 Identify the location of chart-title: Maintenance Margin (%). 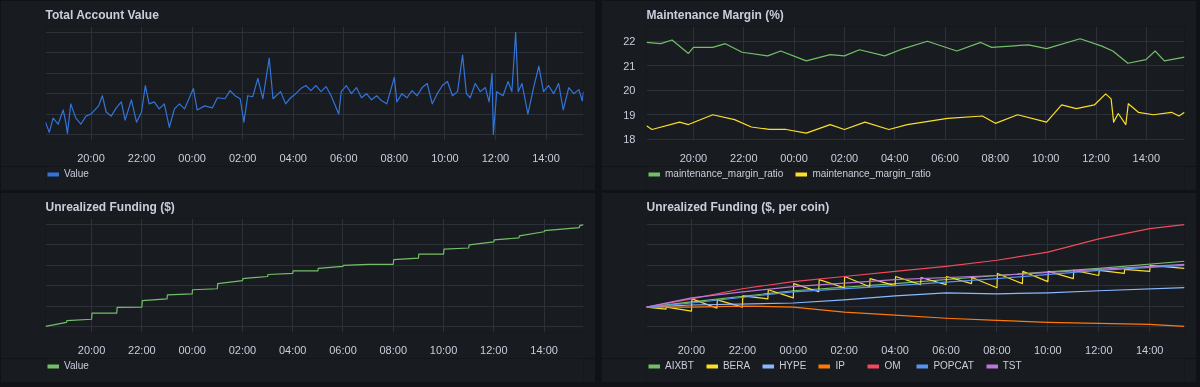
(715, 14).